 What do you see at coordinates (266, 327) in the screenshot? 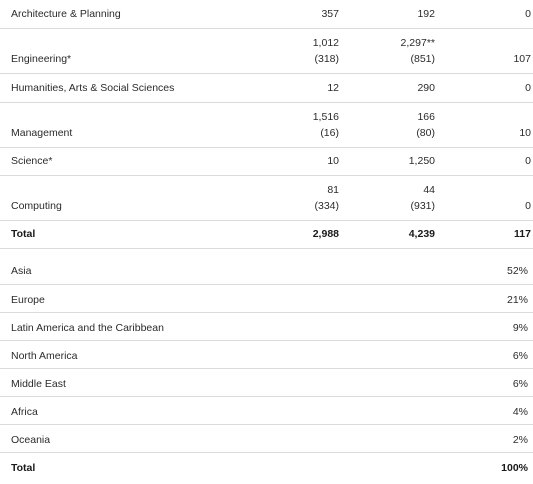
I see `table-row: Latin America and the Caribbean 9%` at bounding box center [266, 327].